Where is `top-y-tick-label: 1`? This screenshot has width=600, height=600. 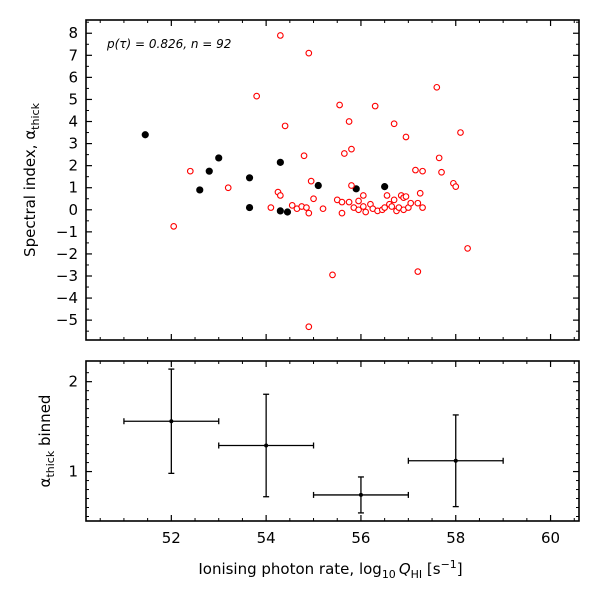
top-y-tick-label: 1 is located at coordinates (73, 188).